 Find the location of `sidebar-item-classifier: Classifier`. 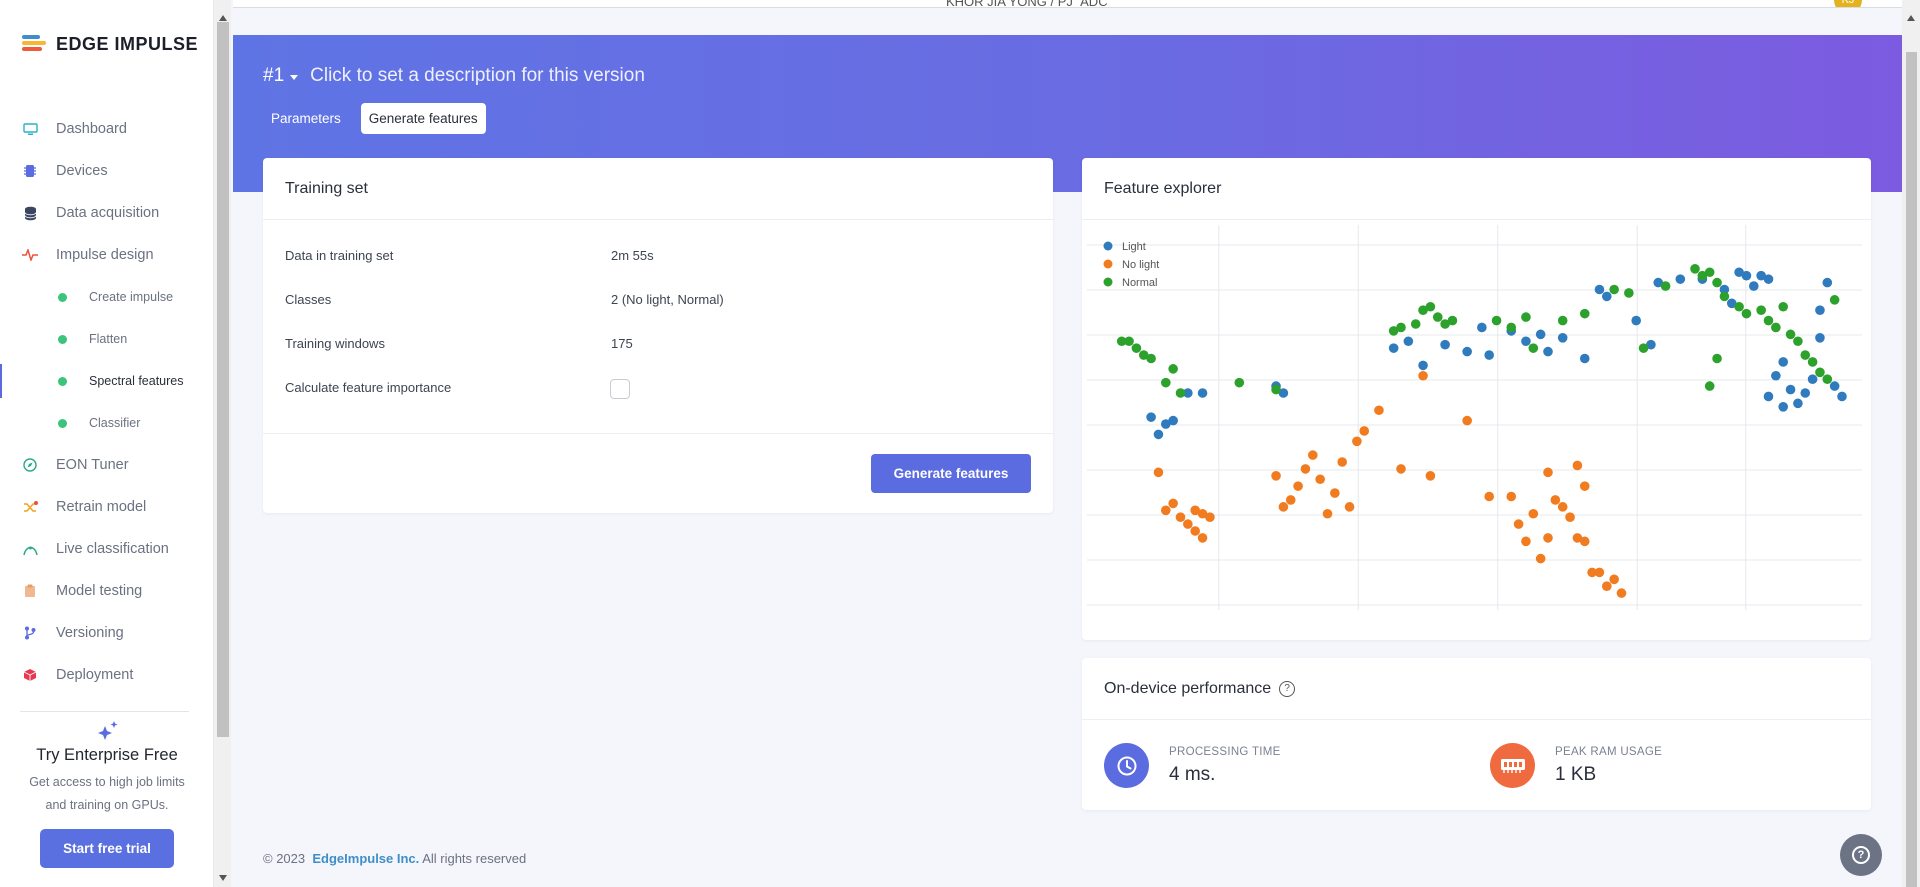

sidebar-item-classifier: Classifier is located at coordinates (107, 423).